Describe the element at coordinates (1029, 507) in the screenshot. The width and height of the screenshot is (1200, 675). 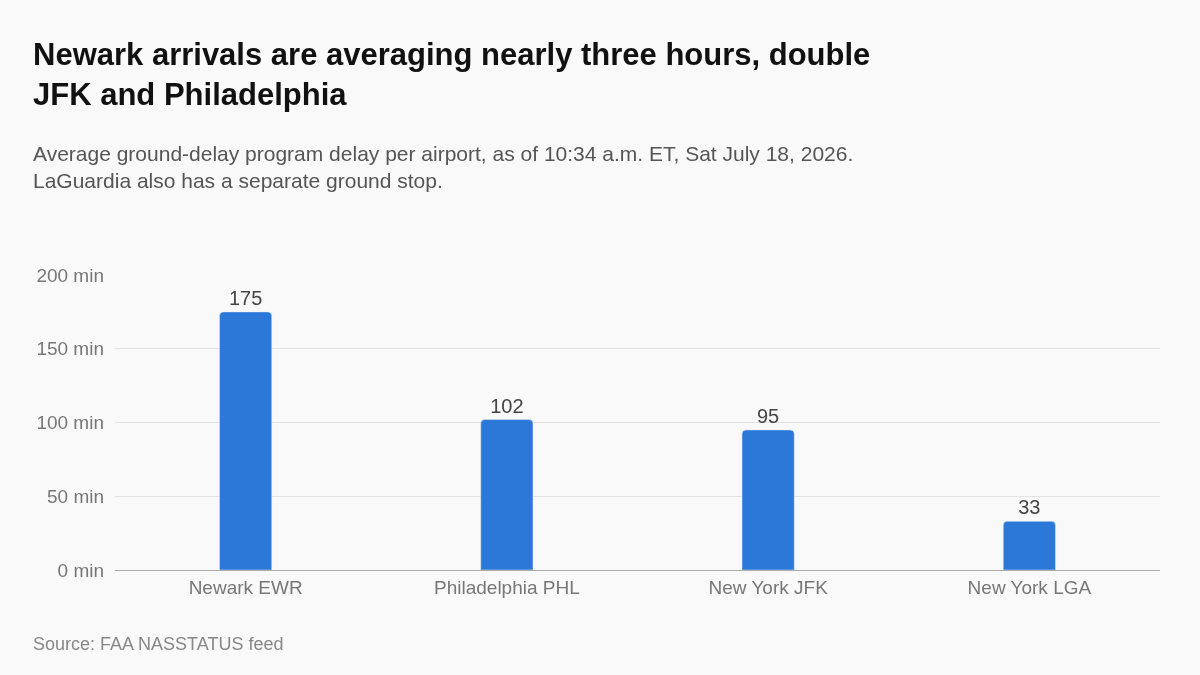
I see `data-label: 33` at that location.